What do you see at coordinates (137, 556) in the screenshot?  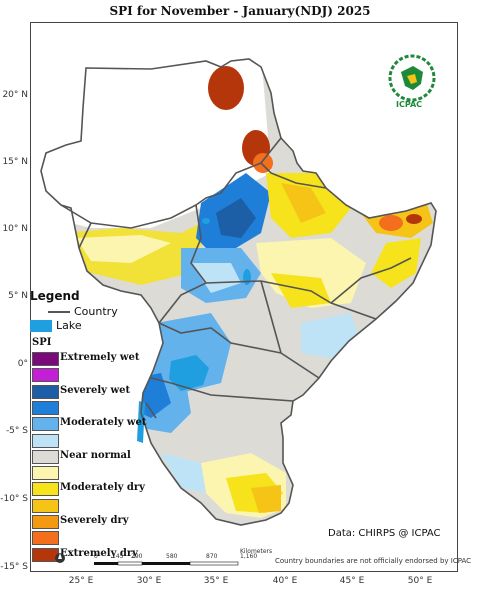 I see `scale-tick-label: 290` at bounding box center [137, 556].